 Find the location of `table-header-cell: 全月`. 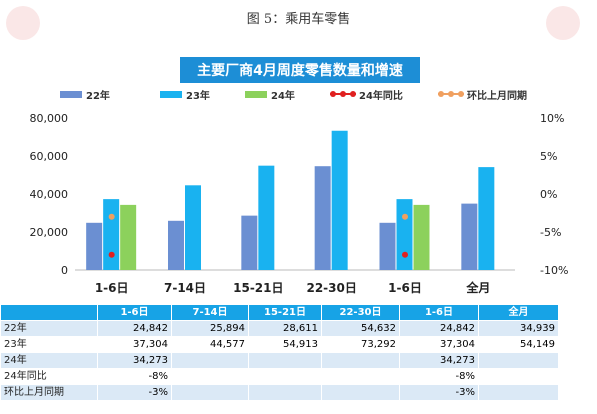

table-header-cell: 全月 is located at coordinates (518, 312).